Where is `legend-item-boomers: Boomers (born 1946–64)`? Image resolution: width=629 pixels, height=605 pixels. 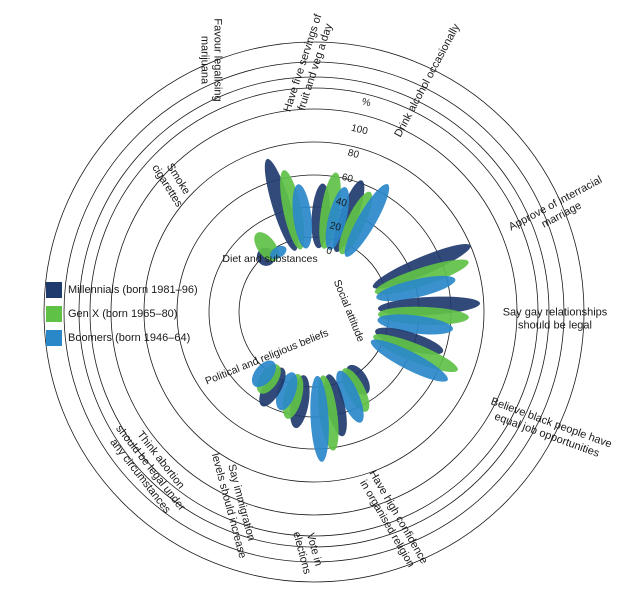 legend-item-boomers: Boomers (born 1946–64) is located at coordinates (122, 338).